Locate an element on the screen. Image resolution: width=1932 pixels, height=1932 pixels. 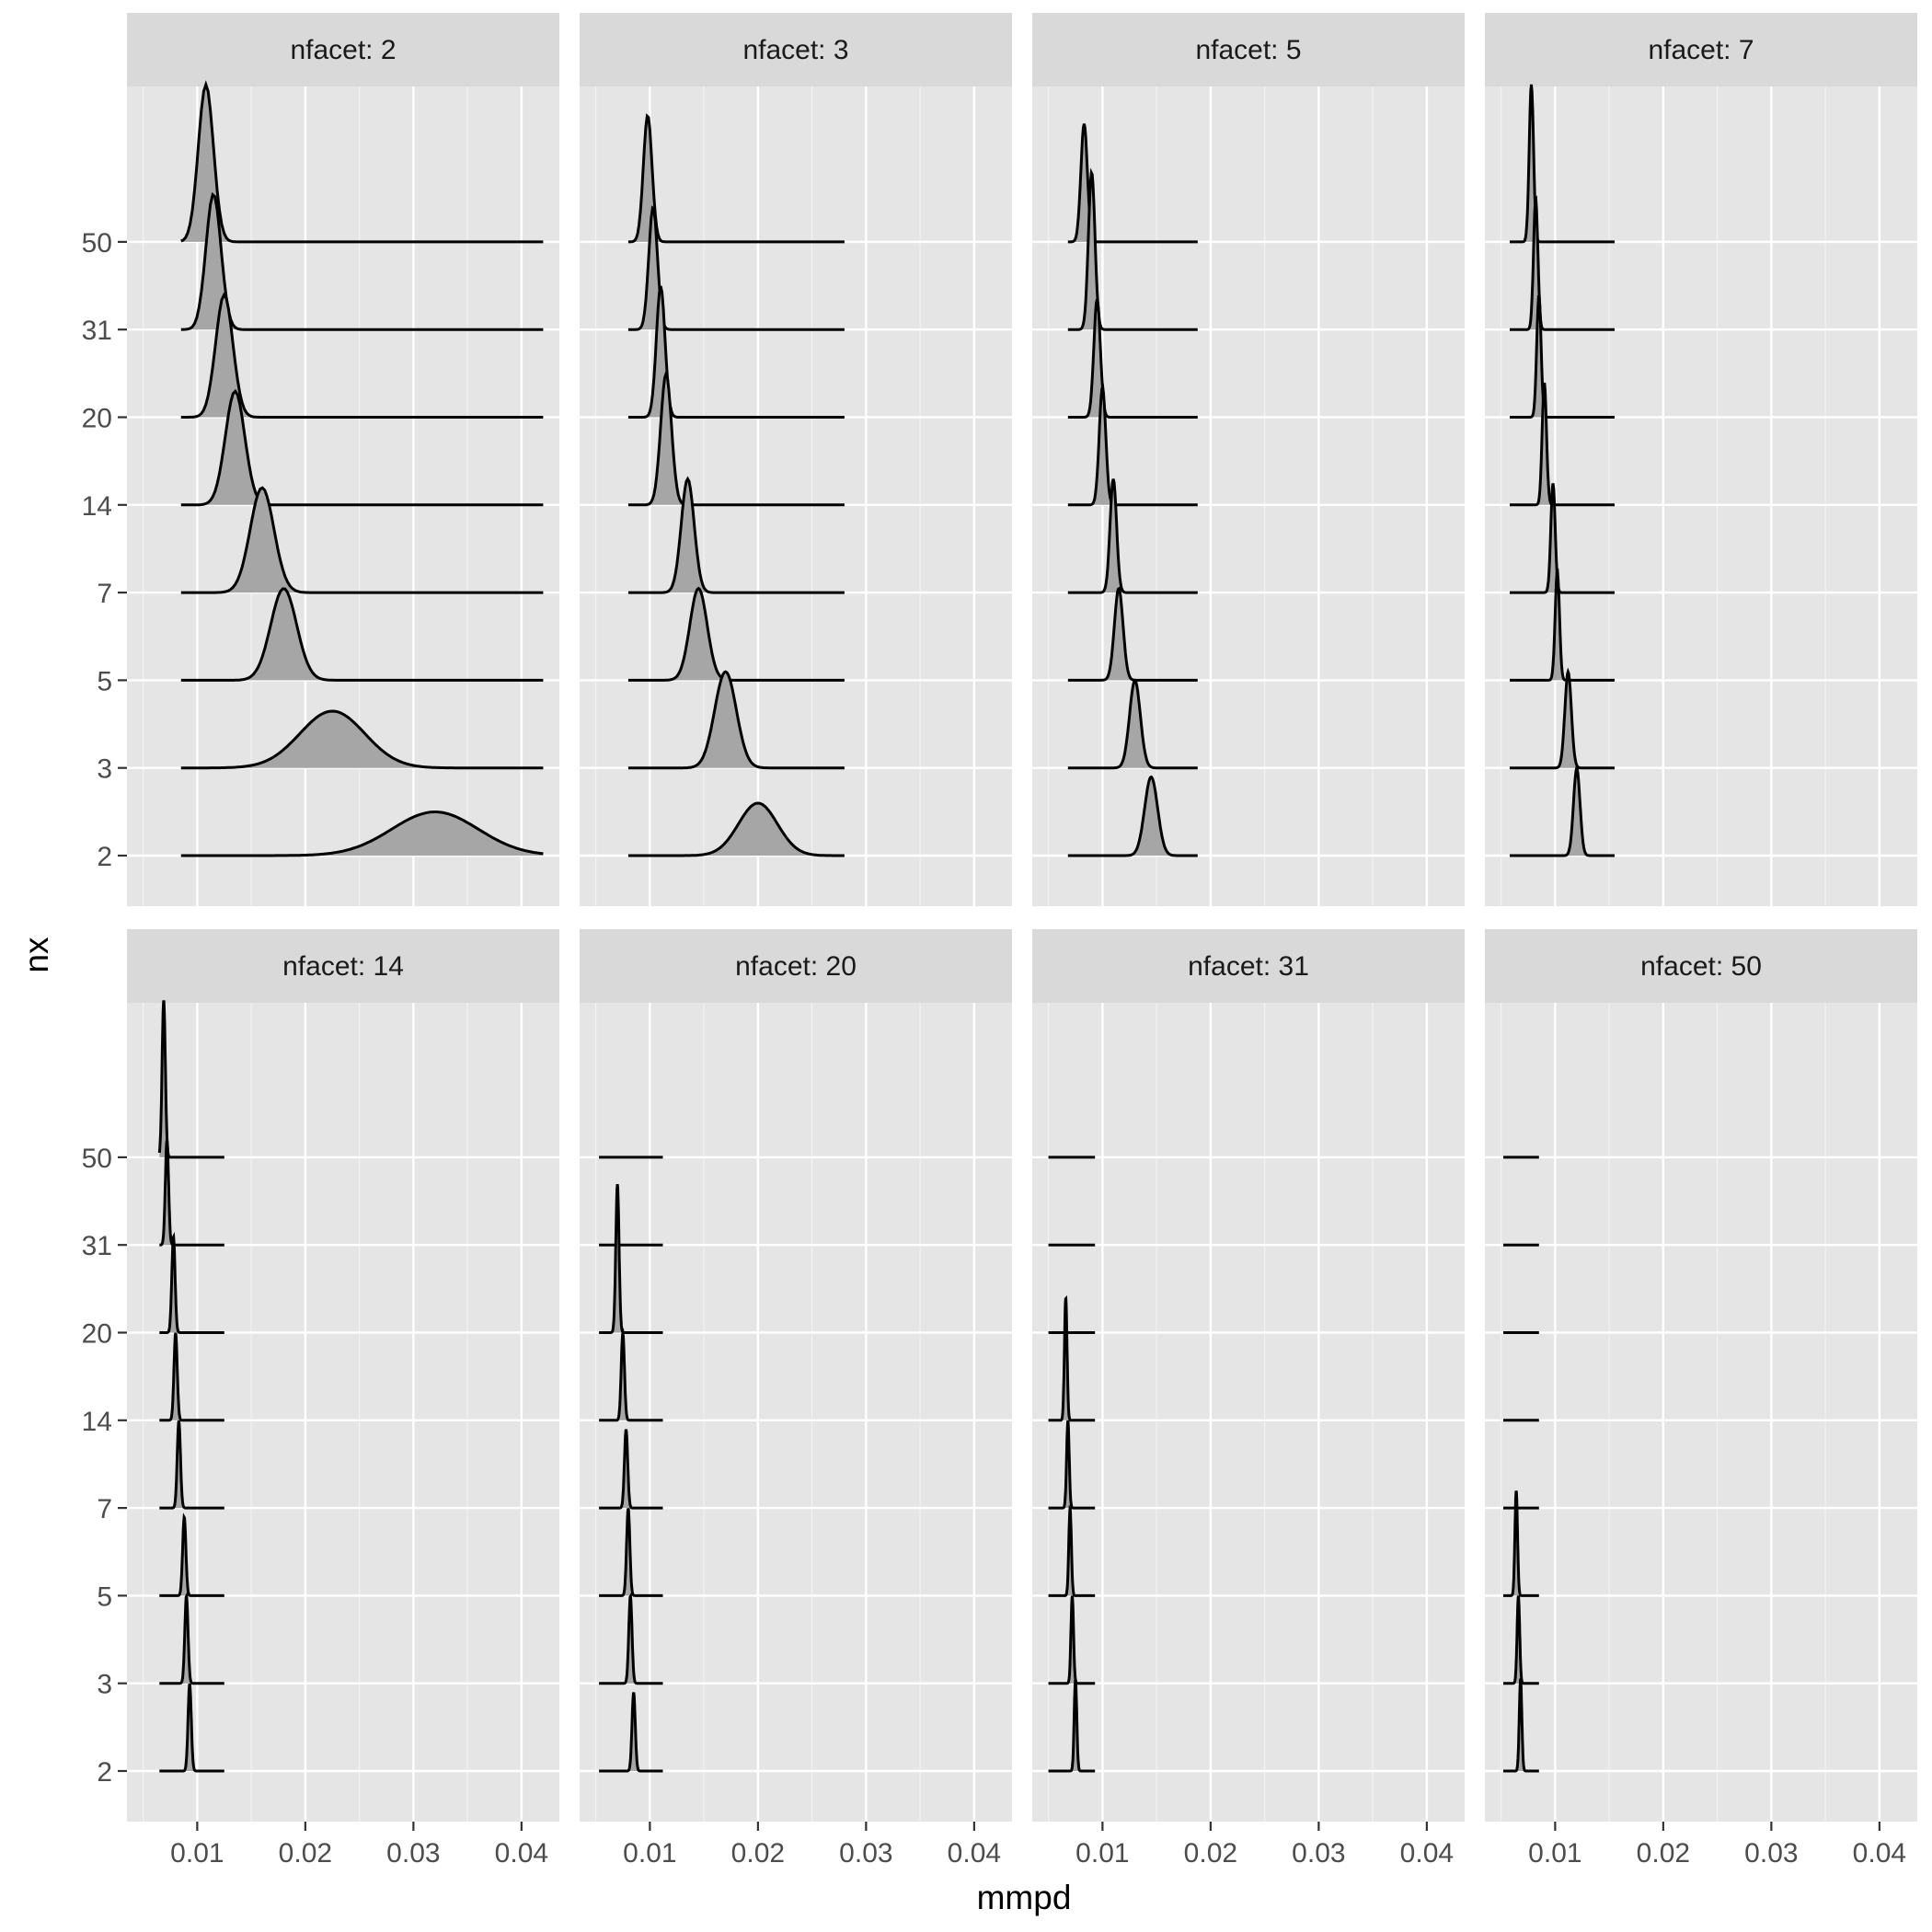
facet-panel: nfacet: 31 0.01 0.02 0.03 0.04 is located at coordinates (1248, 1399).